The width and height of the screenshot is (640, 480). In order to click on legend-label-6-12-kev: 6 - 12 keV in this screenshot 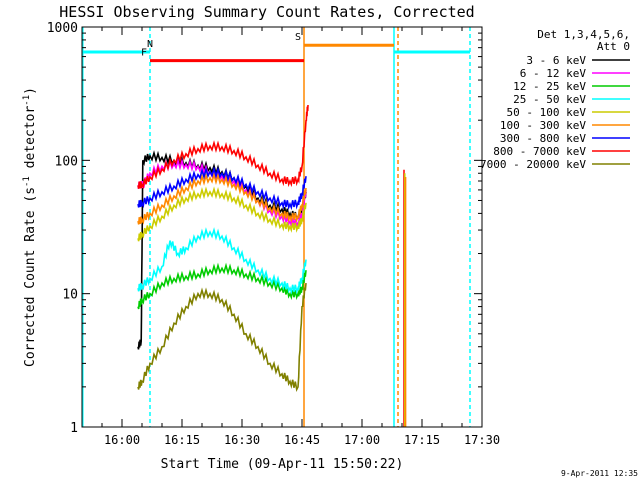, I will do `click(553, 73)`.